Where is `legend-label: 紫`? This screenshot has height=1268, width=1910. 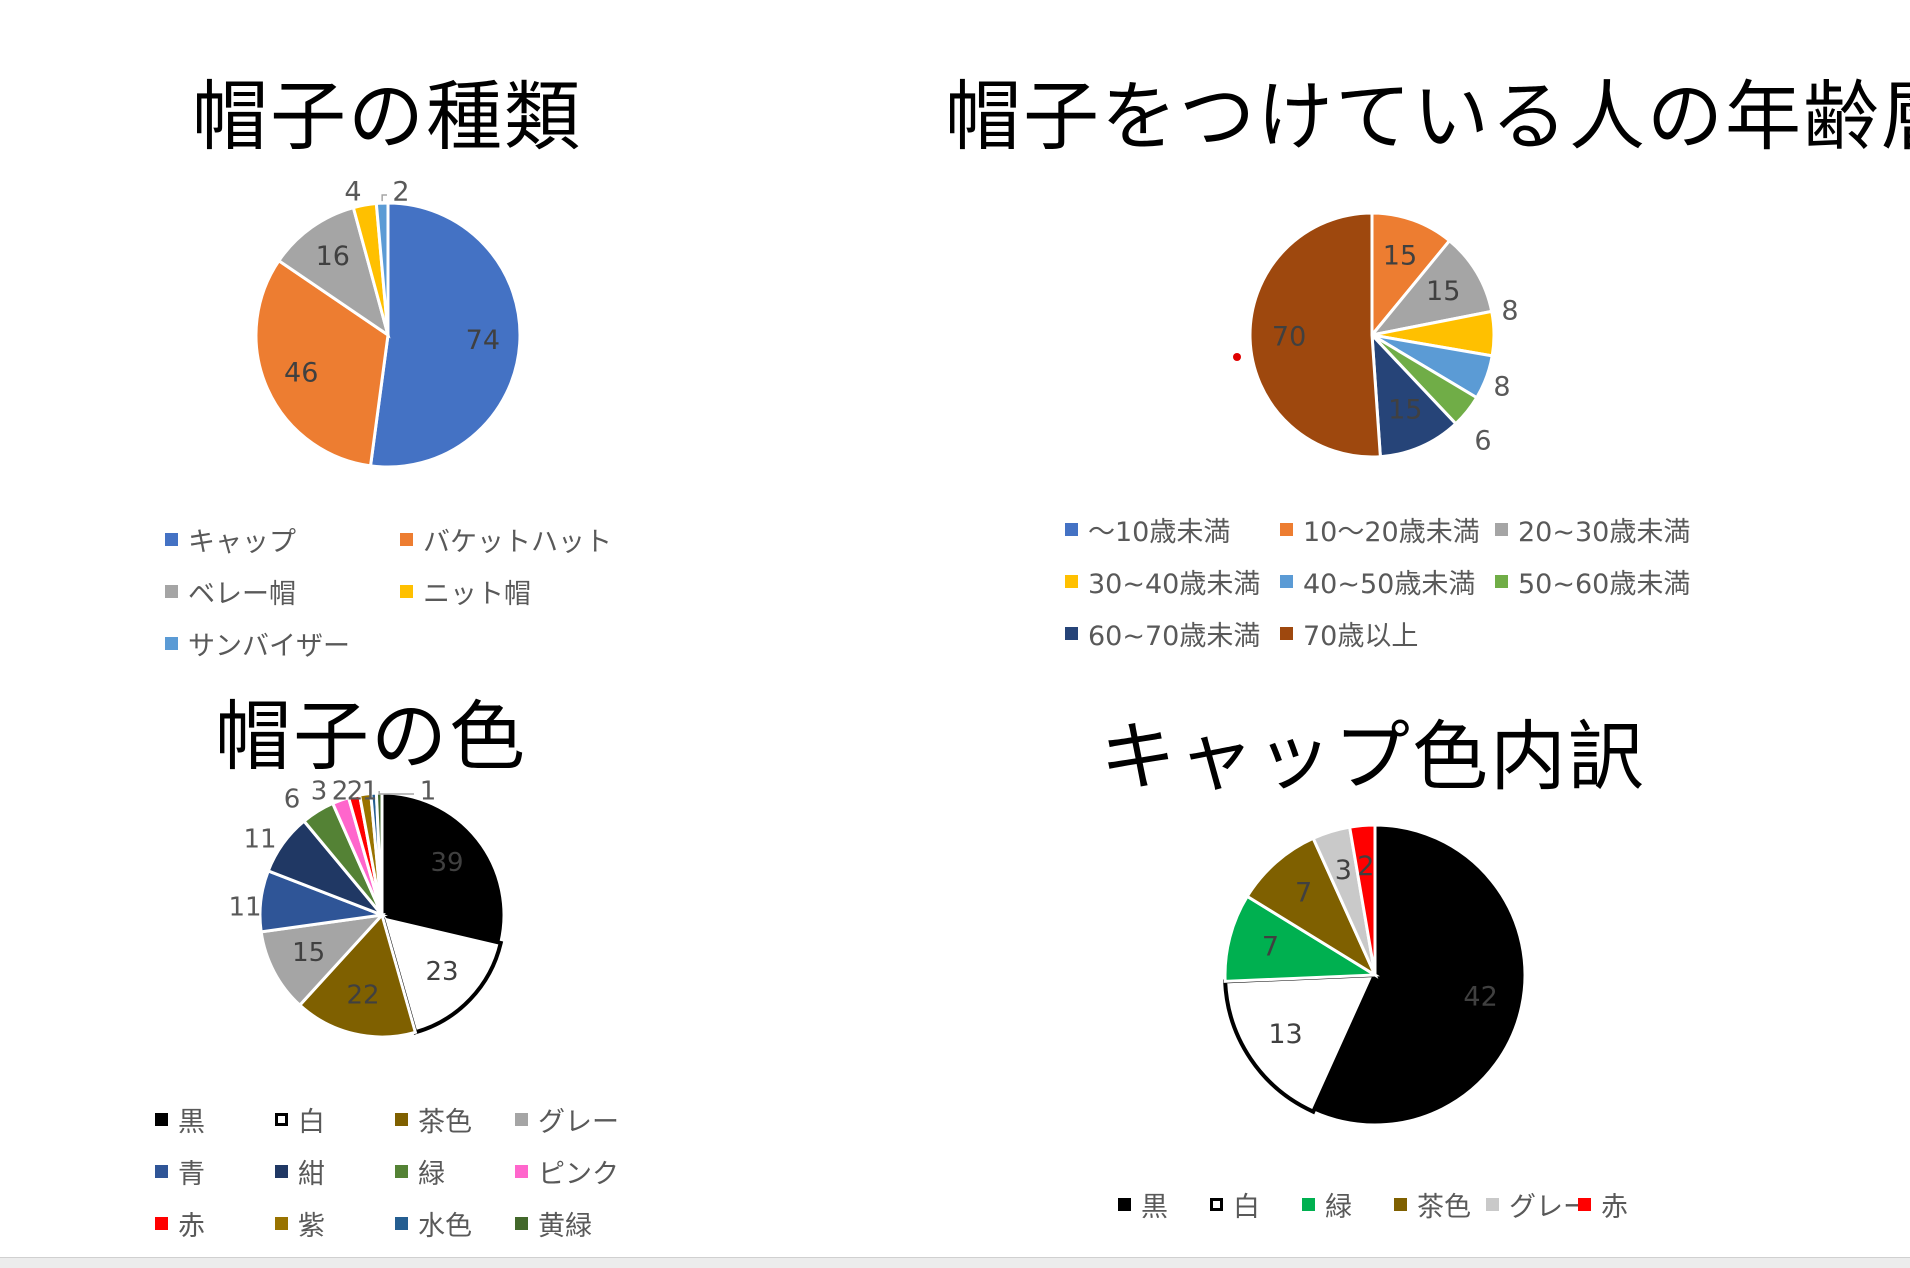 legend-label: 紫 is located at coordinates (311, 1226).